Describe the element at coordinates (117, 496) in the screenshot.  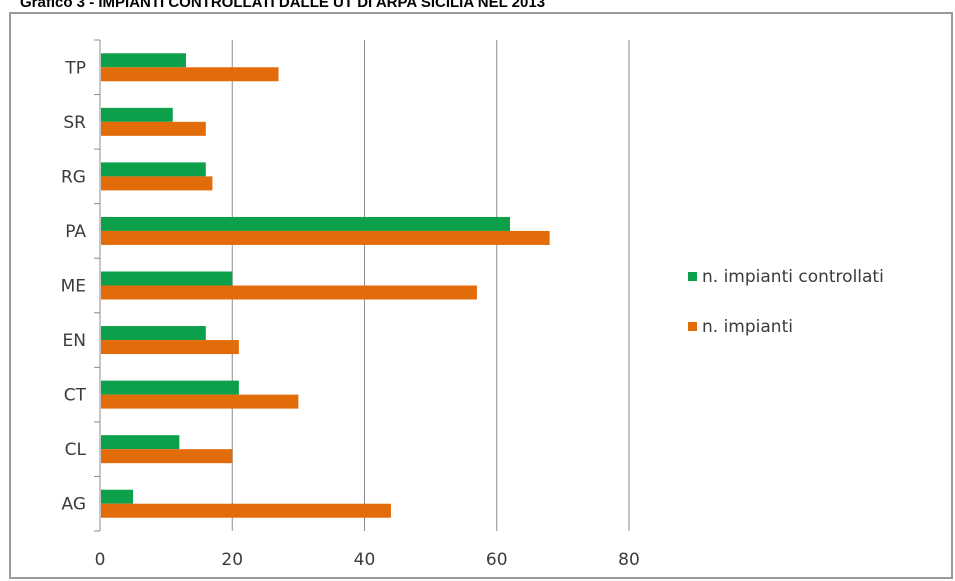
I see `bar-controllati-ag` at that location.